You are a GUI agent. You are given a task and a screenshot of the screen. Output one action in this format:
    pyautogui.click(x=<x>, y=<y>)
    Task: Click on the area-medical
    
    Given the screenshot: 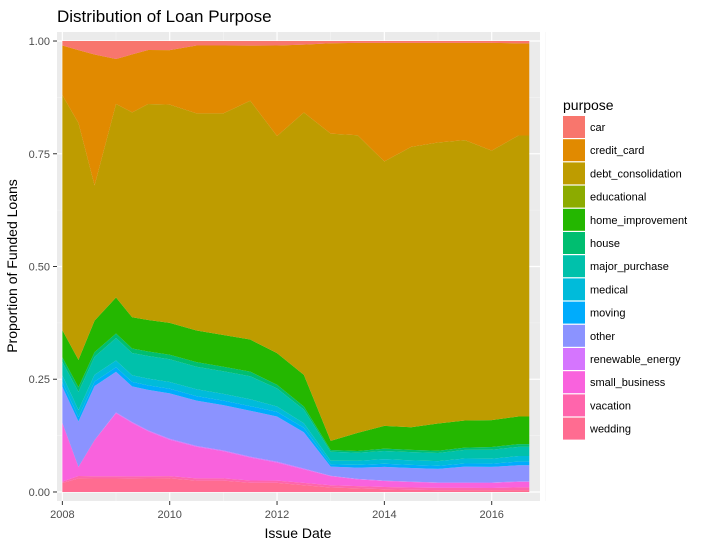 What is the action you would take?
    pyautogui.click(x=296, y=413)
    